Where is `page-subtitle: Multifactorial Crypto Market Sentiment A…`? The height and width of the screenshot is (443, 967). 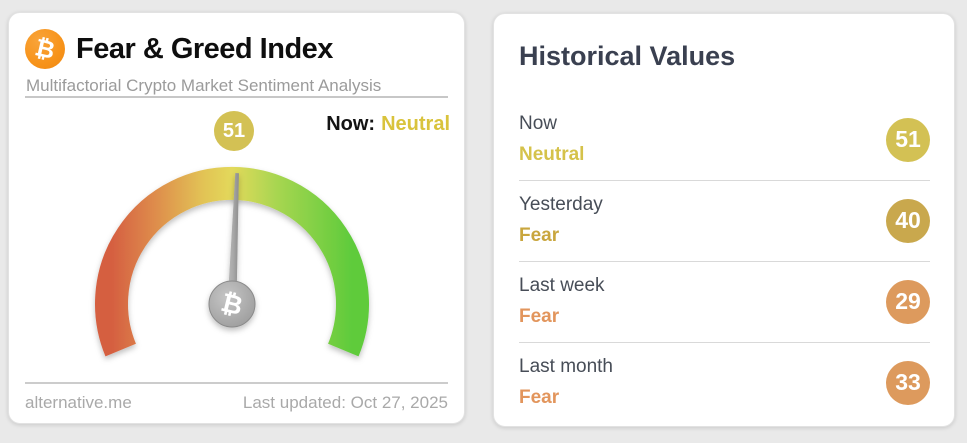 page-subtitle: Multifactorial Crypto Market Sentiment A… is located at coordinates (204, 85).